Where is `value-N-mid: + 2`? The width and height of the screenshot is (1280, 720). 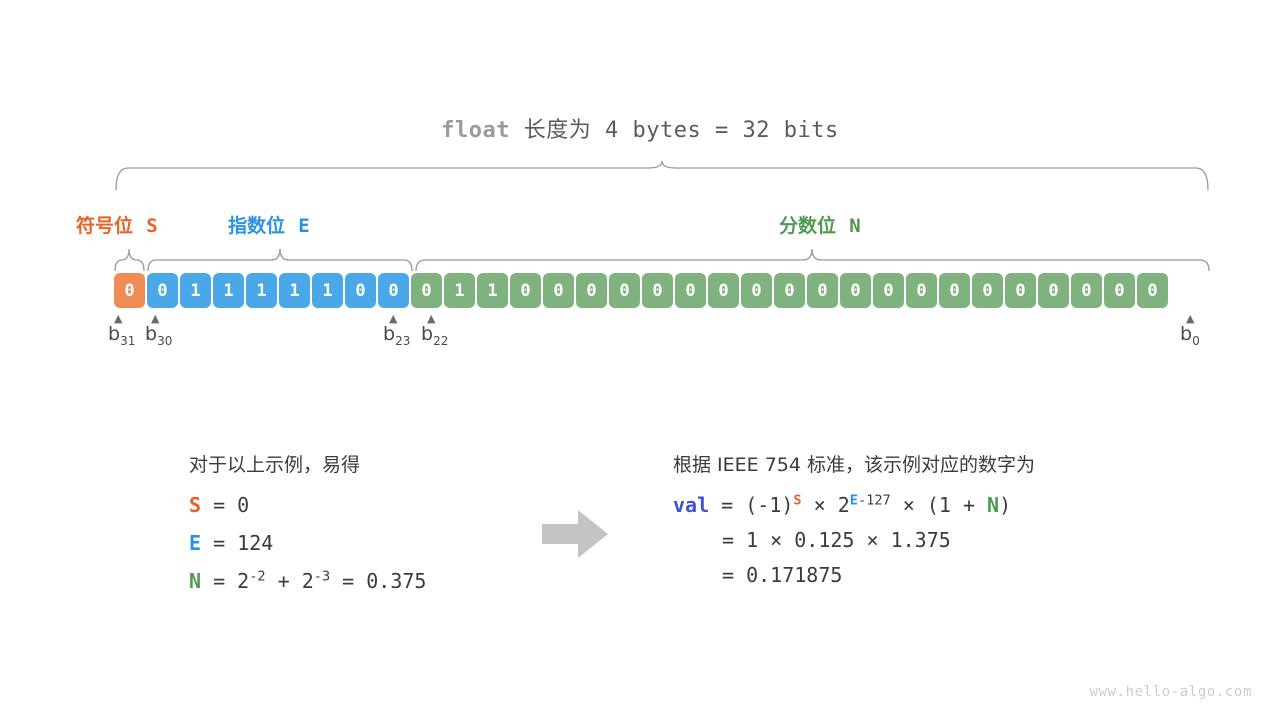
value-N-mid: + 2 is located at coordinates (289, 581).